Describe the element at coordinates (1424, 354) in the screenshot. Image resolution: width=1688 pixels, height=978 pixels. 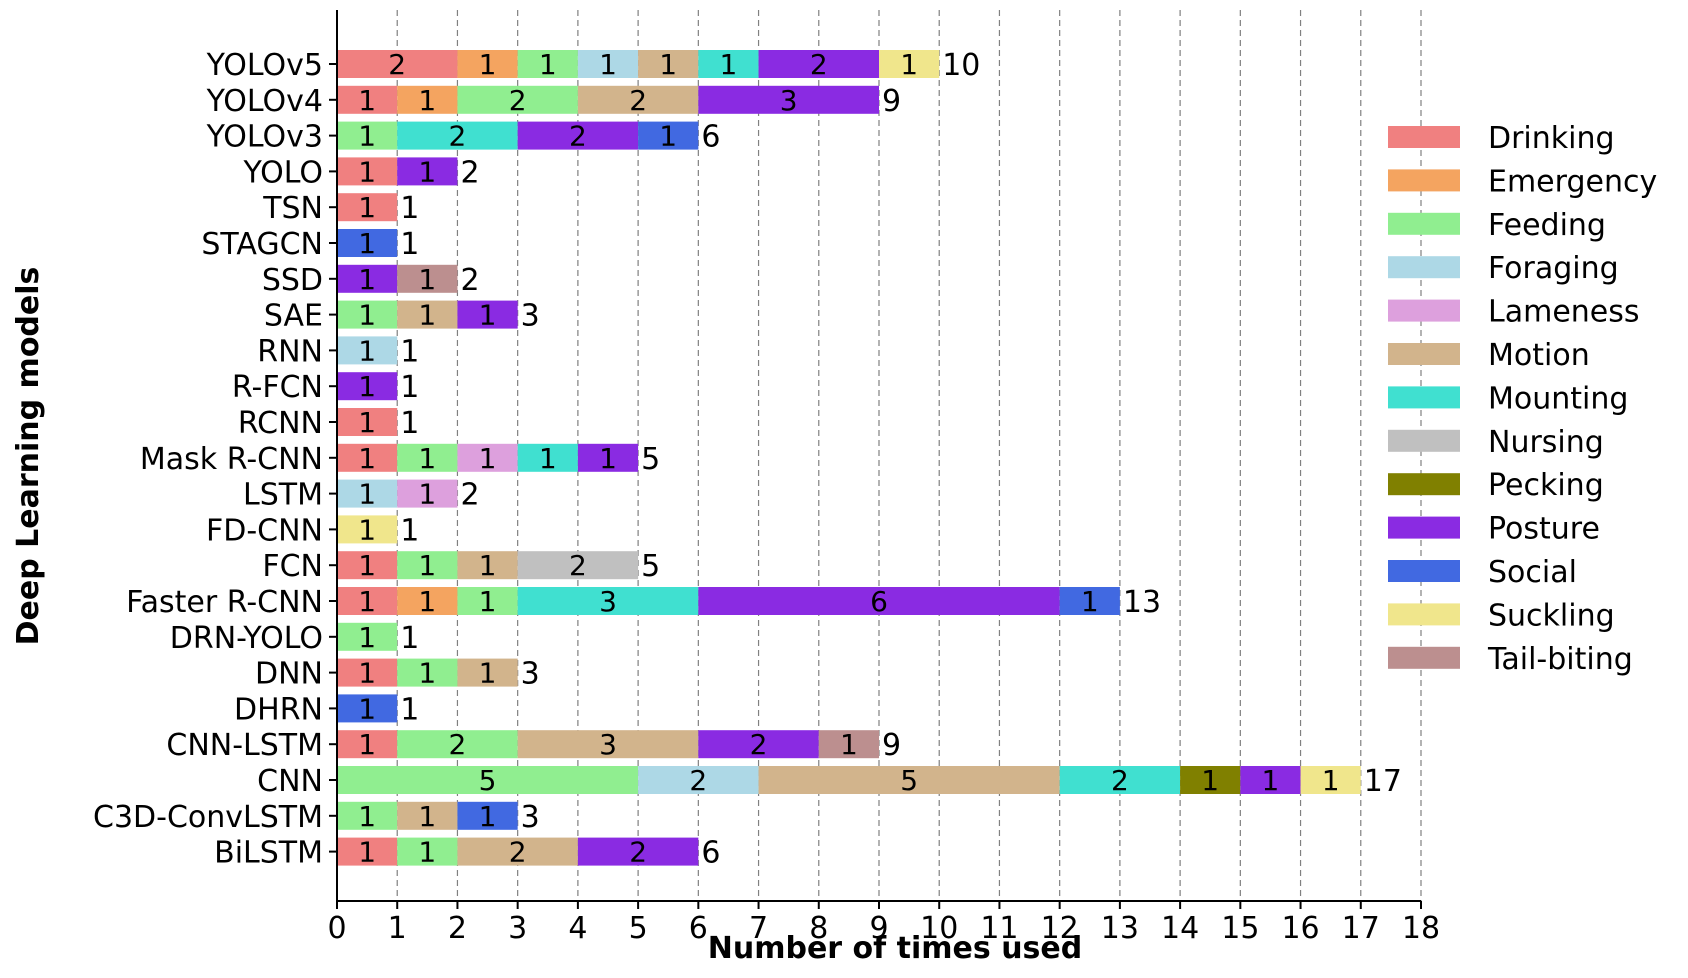
I see `legend-swatch-motion` at that location.